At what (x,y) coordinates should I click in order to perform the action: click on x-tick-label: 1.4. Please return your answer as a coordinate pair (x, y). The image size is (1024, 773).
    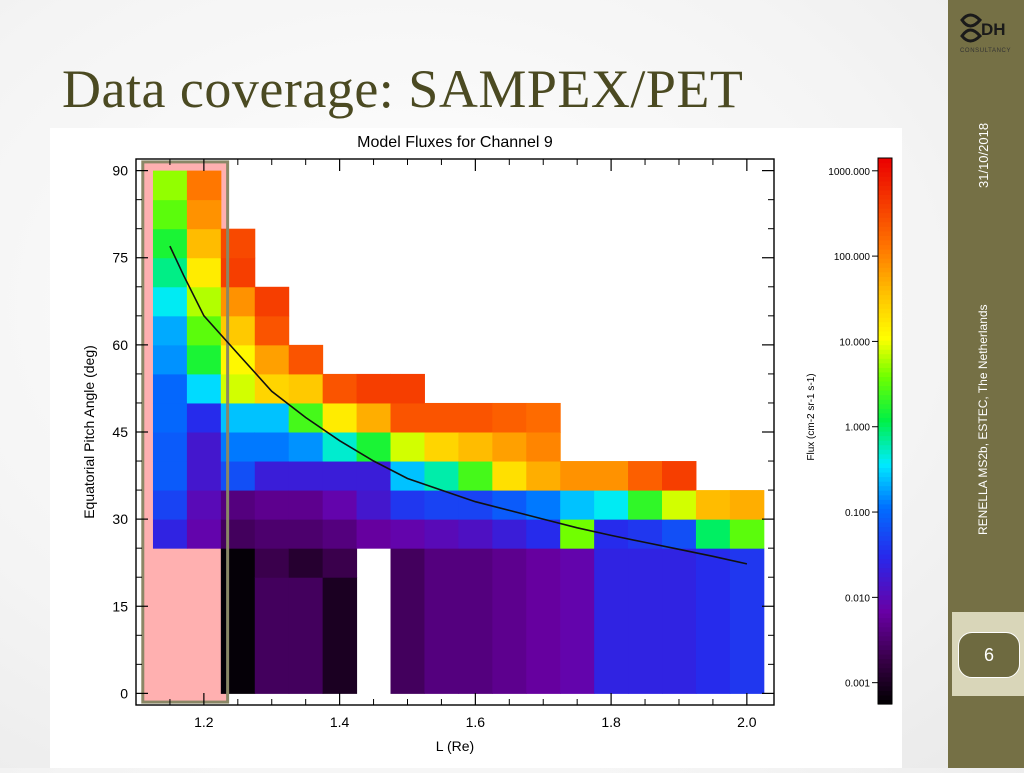
    Looking at the image, I should click on (340, 722).